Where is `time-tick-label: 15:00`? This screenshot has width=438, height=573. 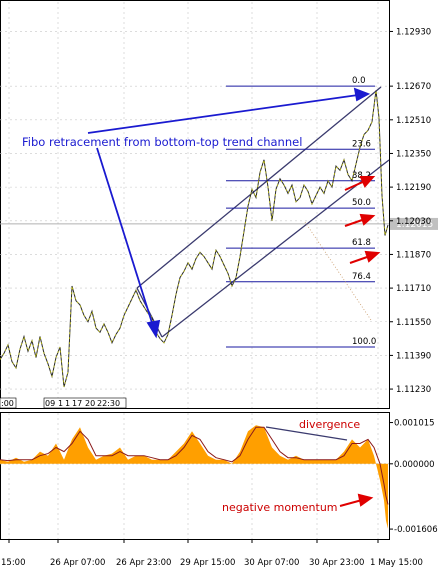
time-tick-label: 15:00 is located at coordinates (13, 563).